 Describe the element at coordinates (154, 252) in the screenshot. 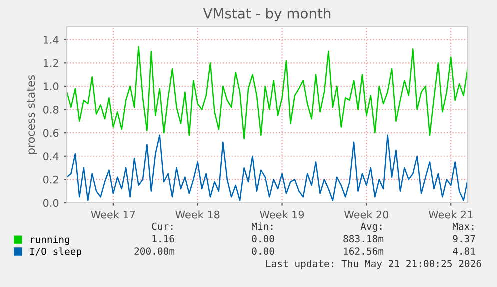

I see `text: 200.00m` at that location.